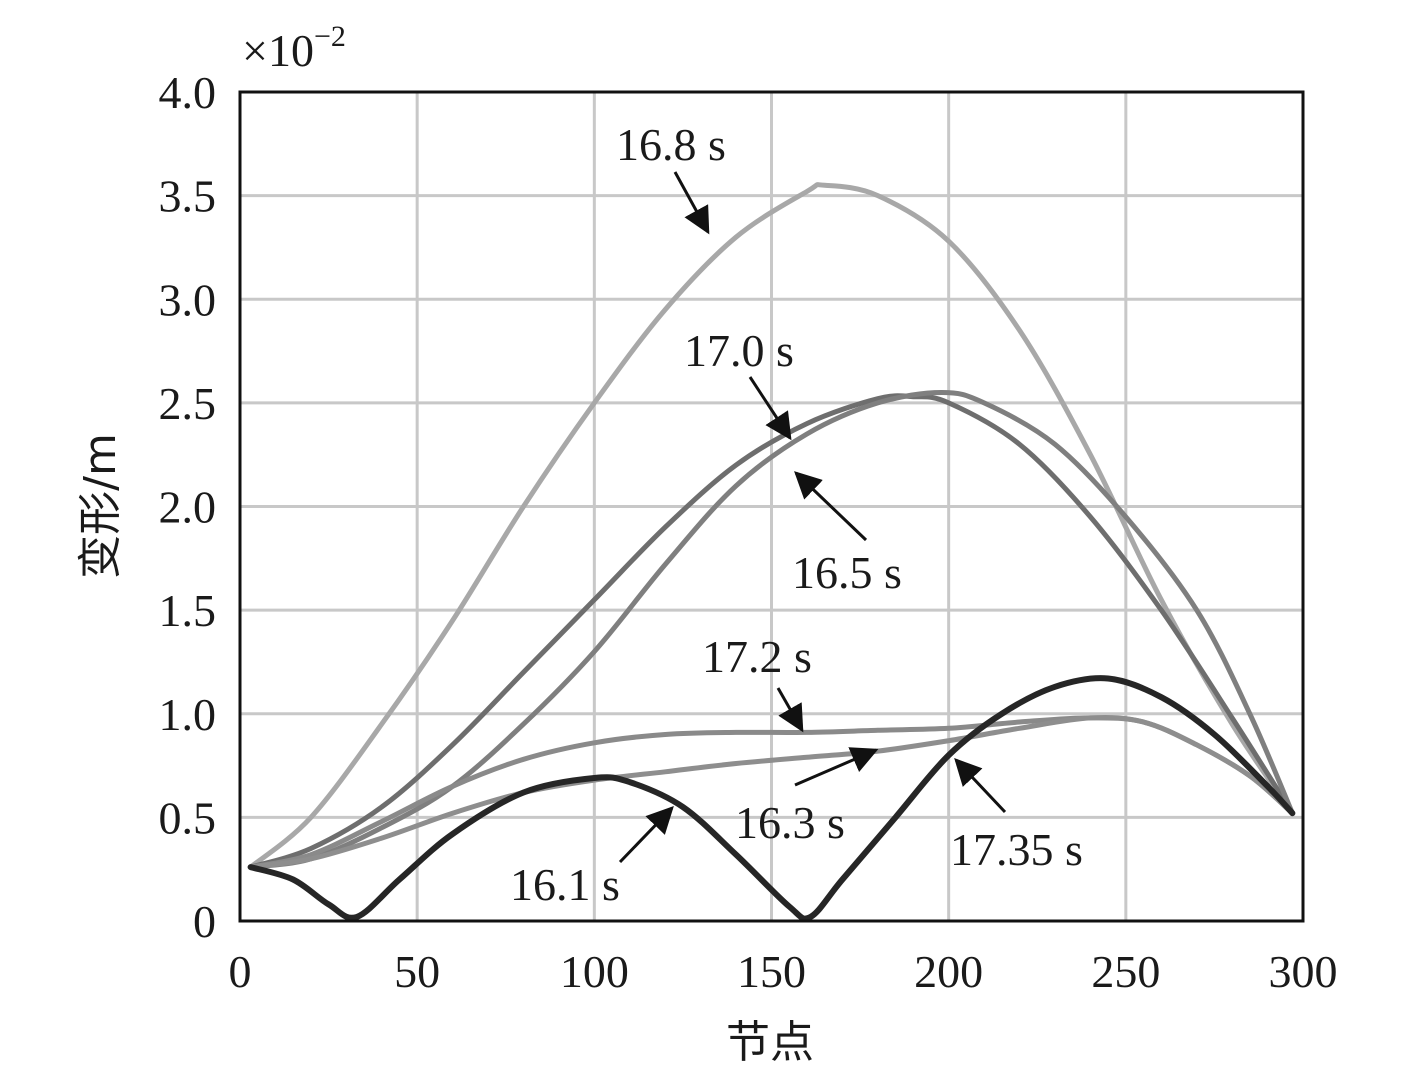 The width and height of the screenshot is (1417, 1072). Describe the element at coordinates (831, 506) in the screenshot. I see `annotation-arrow-16-5s` at that location.